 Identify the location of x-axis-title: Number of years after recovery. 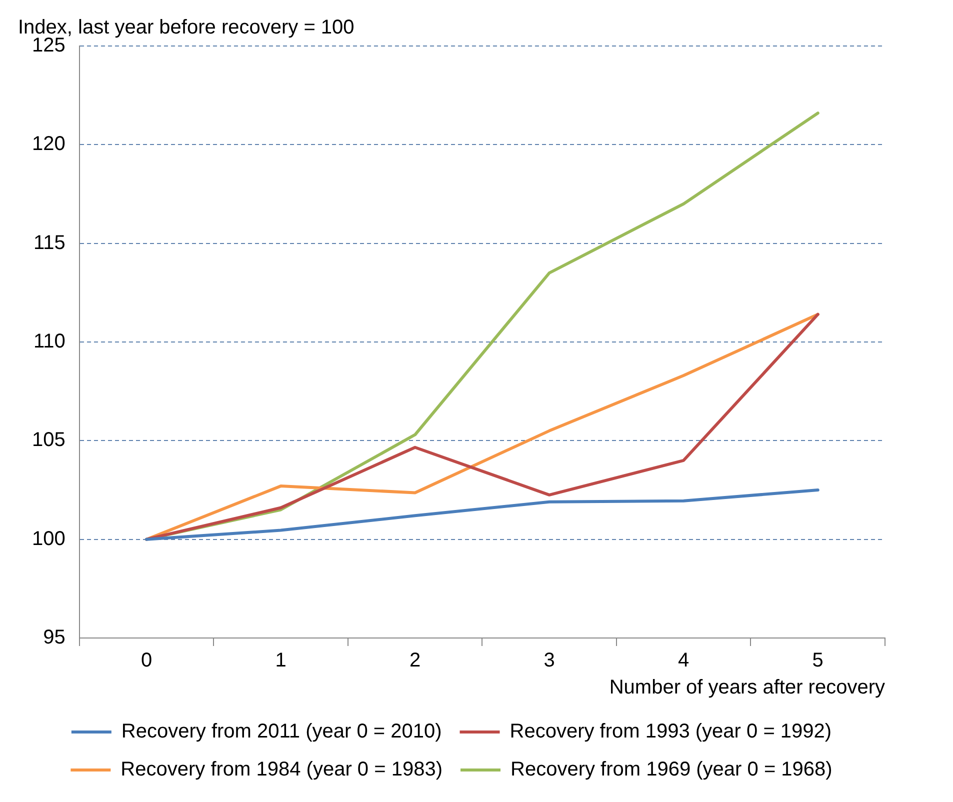
(747, 687).